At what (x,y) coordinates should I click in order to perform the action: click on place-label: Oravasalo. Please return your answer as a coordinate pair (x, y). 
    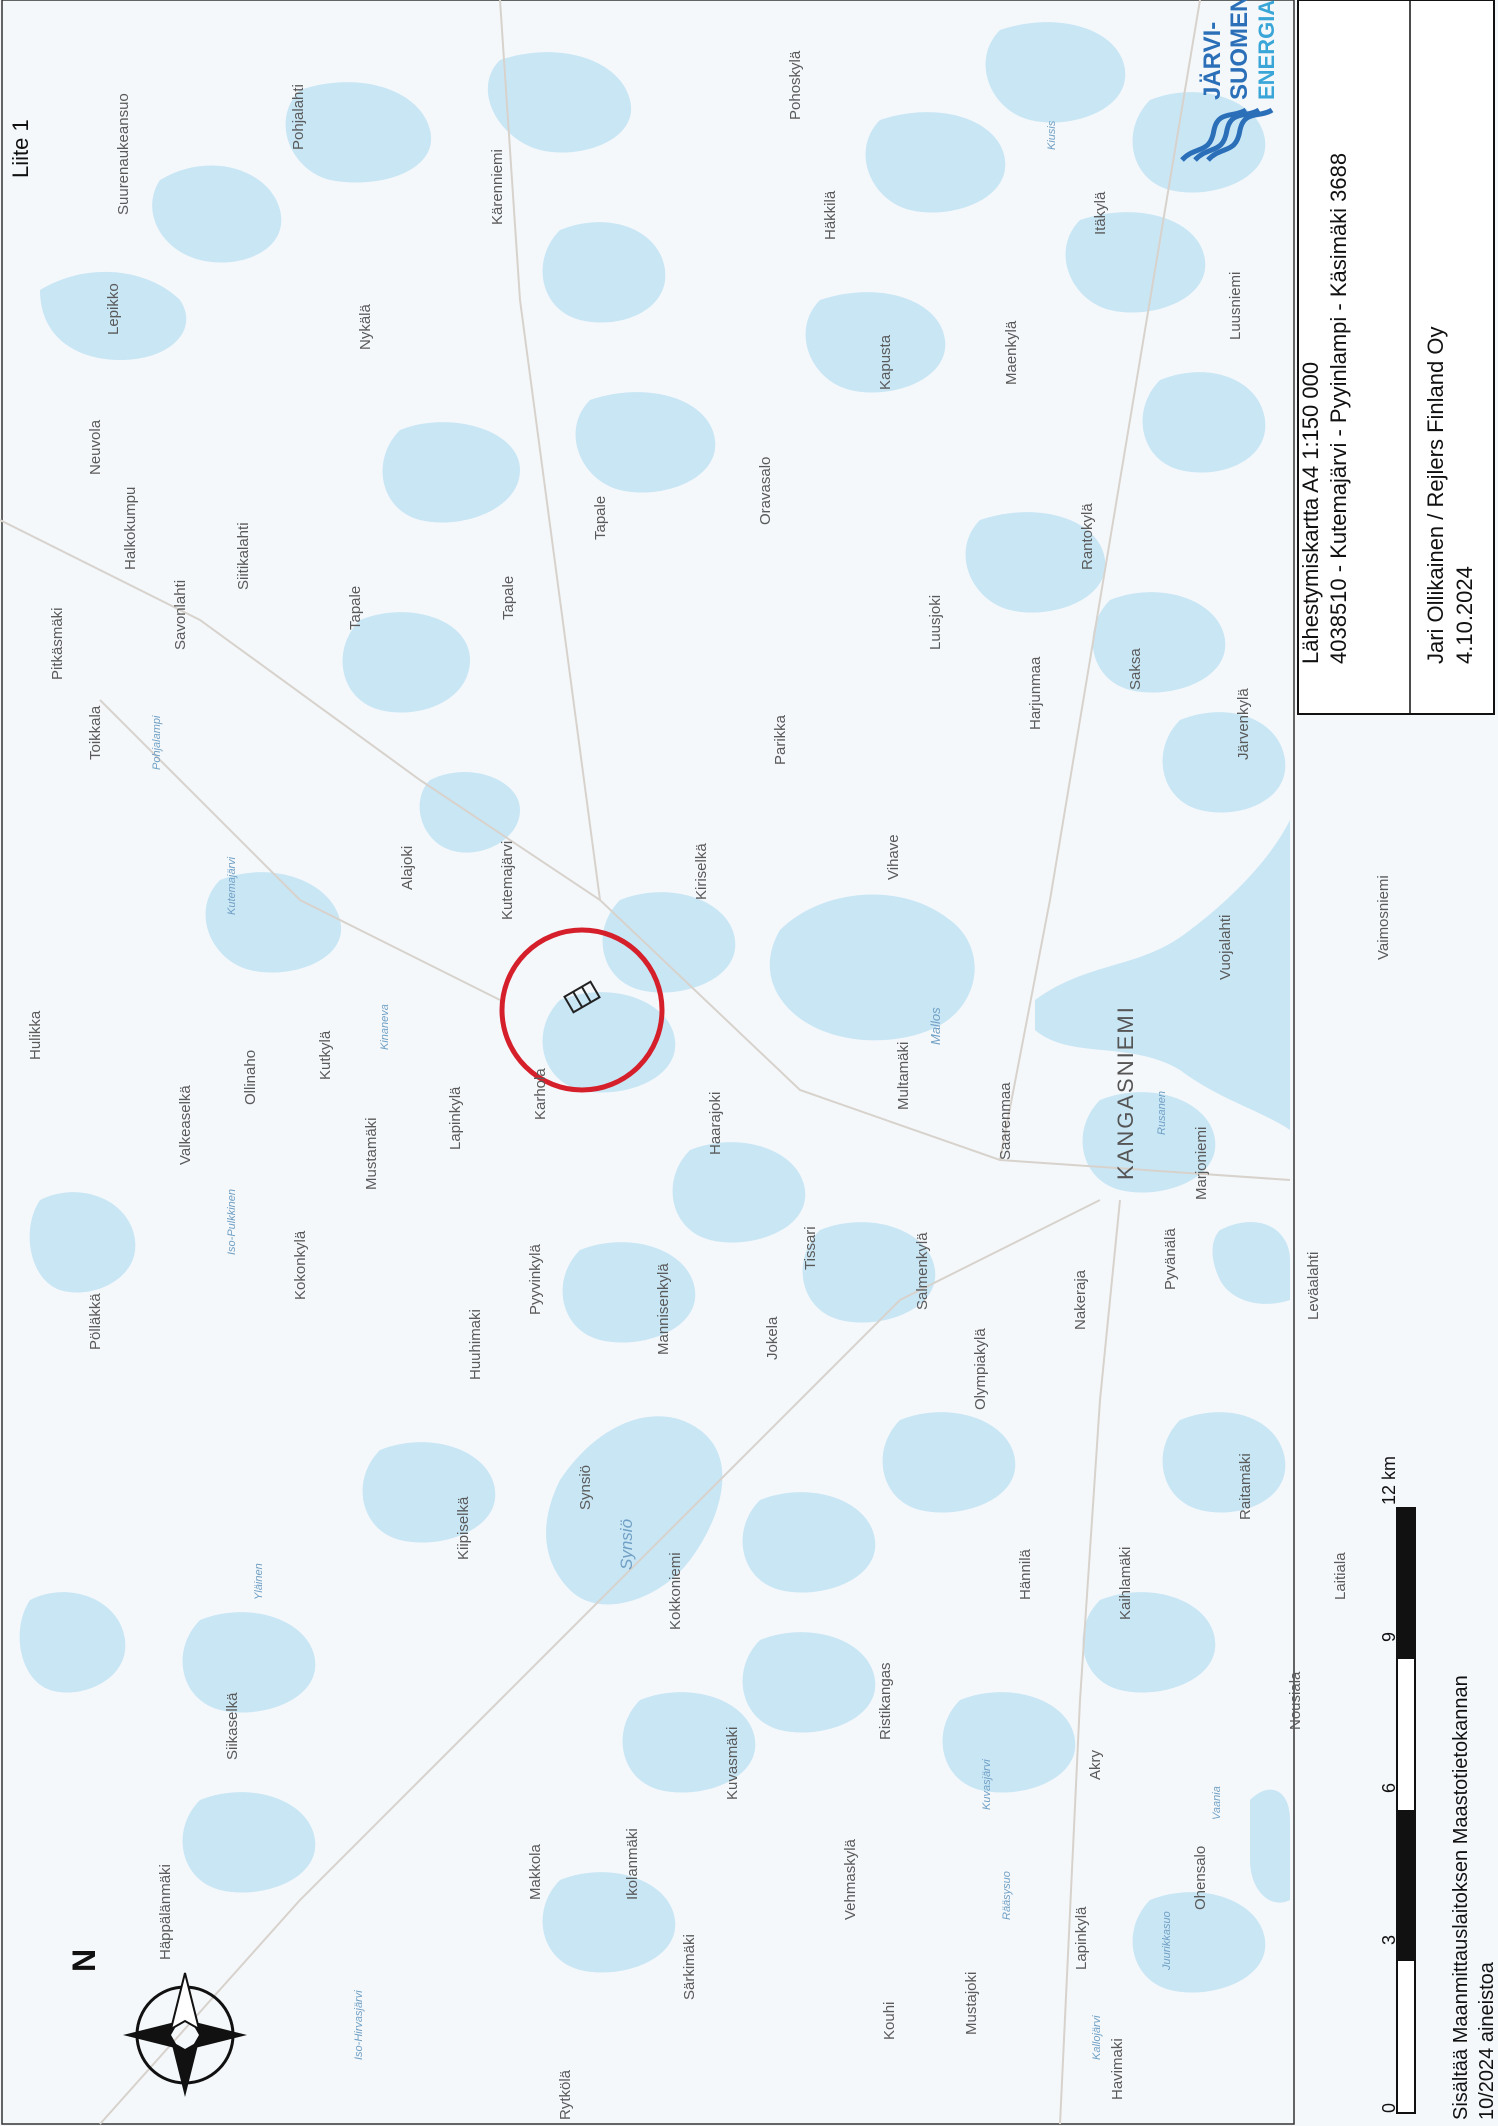
    Looking at the image, I should click on (765, 491).